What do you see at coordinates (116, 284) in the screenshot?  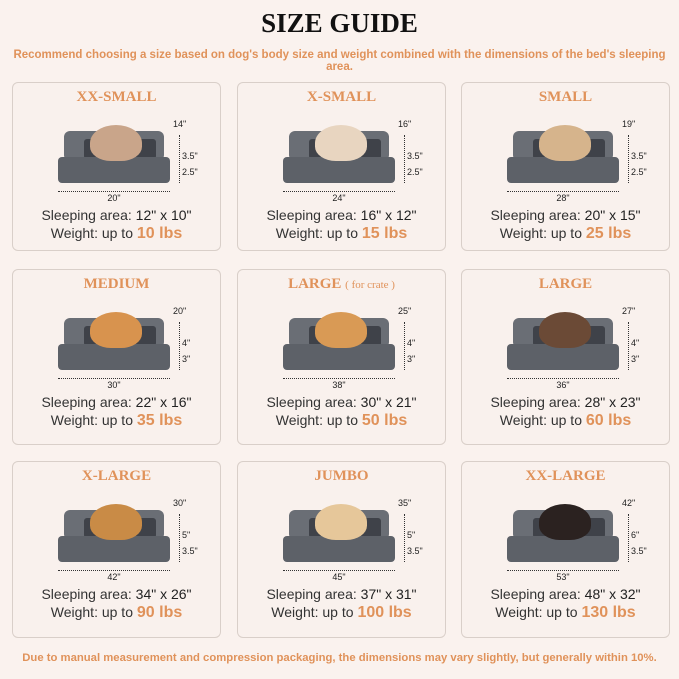 I see `size-name: MEDIUM` at bounding box center [116, 284].